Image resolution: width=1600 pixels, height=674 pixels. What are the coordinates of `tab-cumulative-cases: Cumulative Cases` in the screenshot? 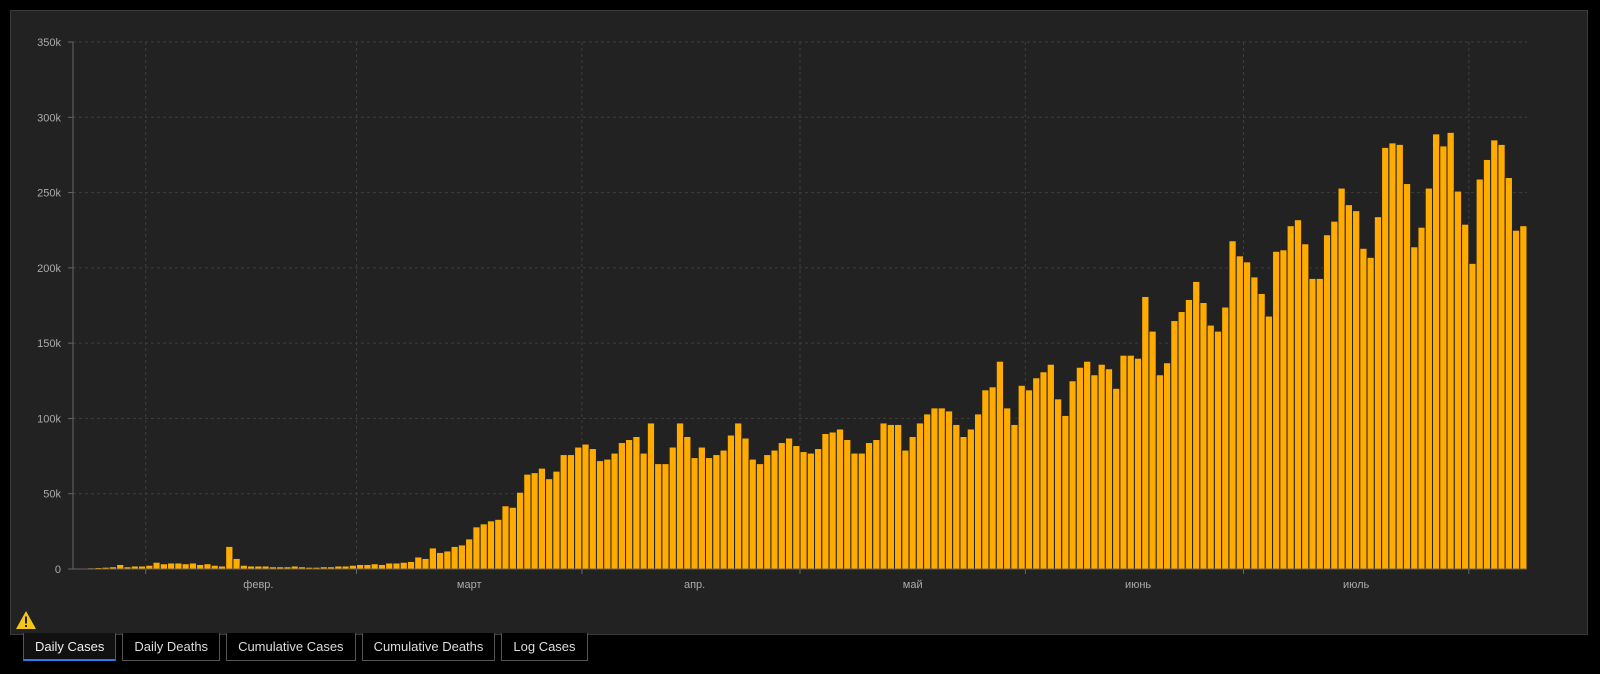 It's located at (291, 647).